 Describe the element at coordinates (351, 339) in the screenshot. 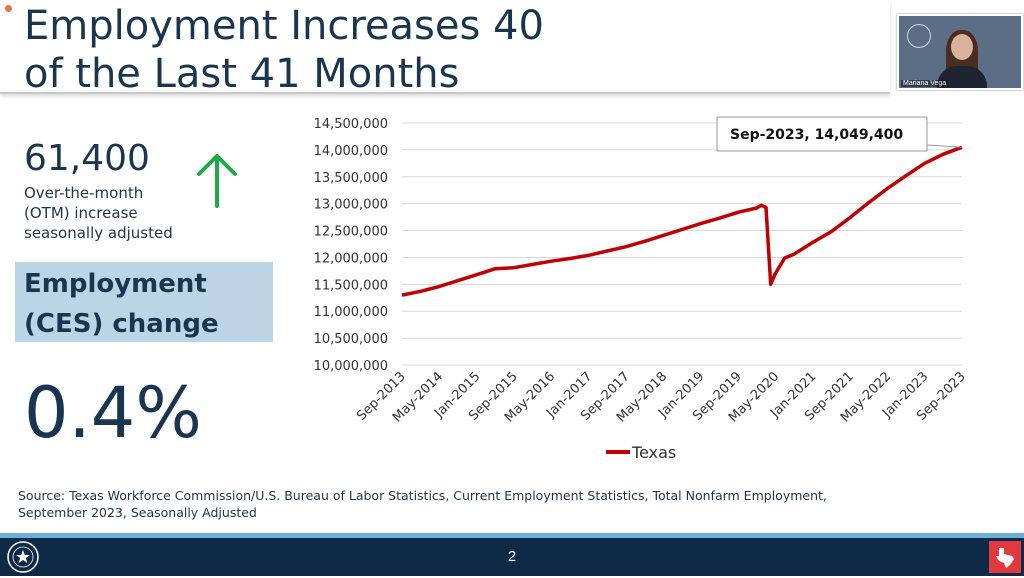

I see `y-tick-label: 10,500,000` at that location.